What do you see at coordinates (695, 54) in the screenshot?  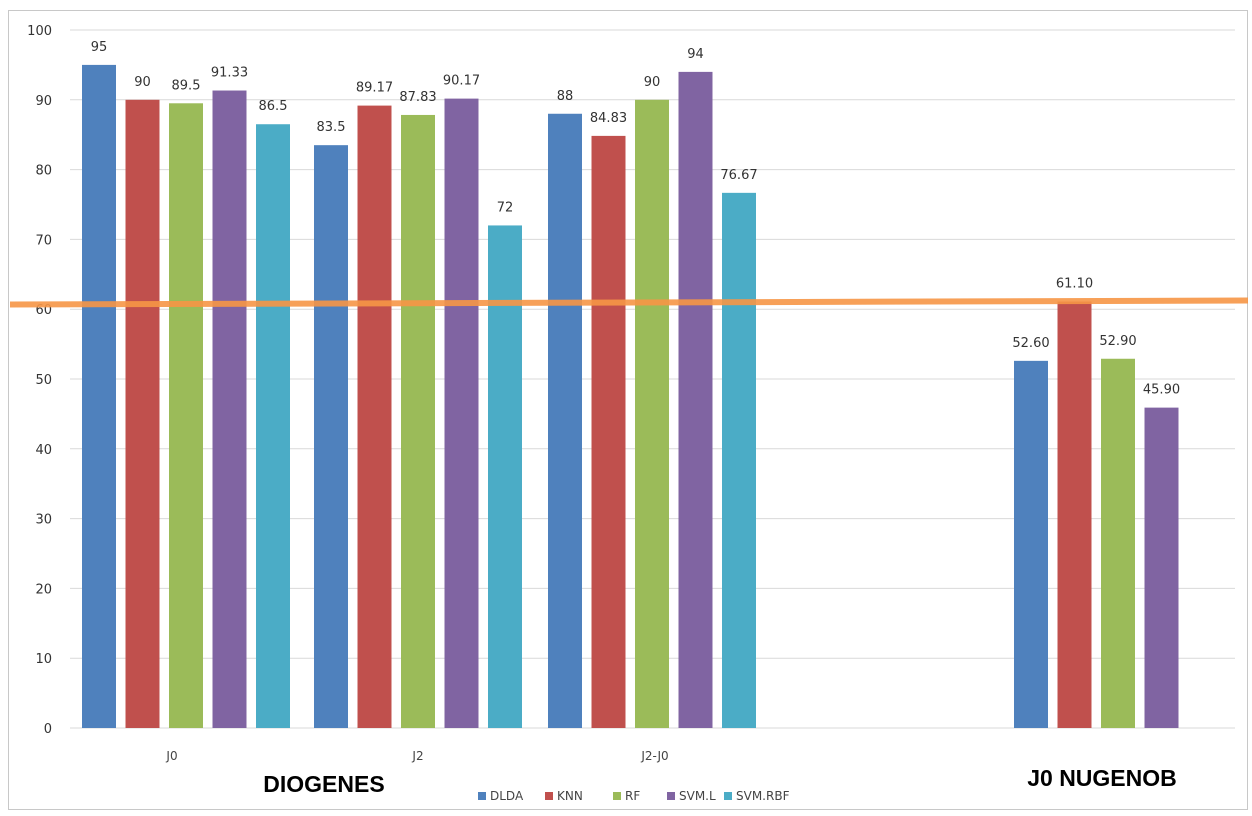 I see `data-label-svm-l-2: 94` at bounding box center [695, 54].